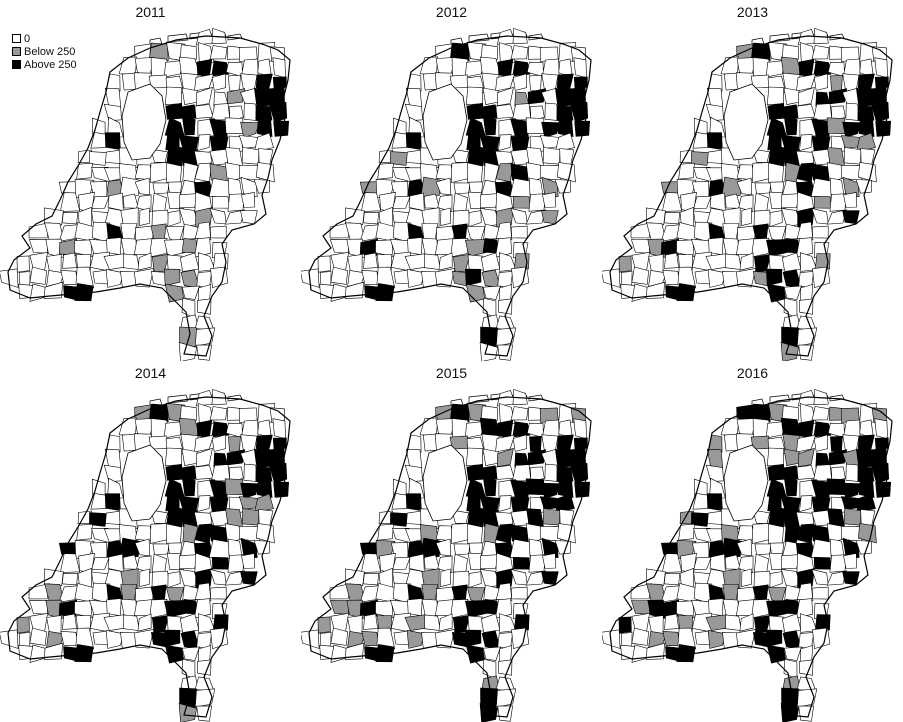 The height and width of the screenshot is (722, 903). I want to click on legend-swatch, so click(16, 38).